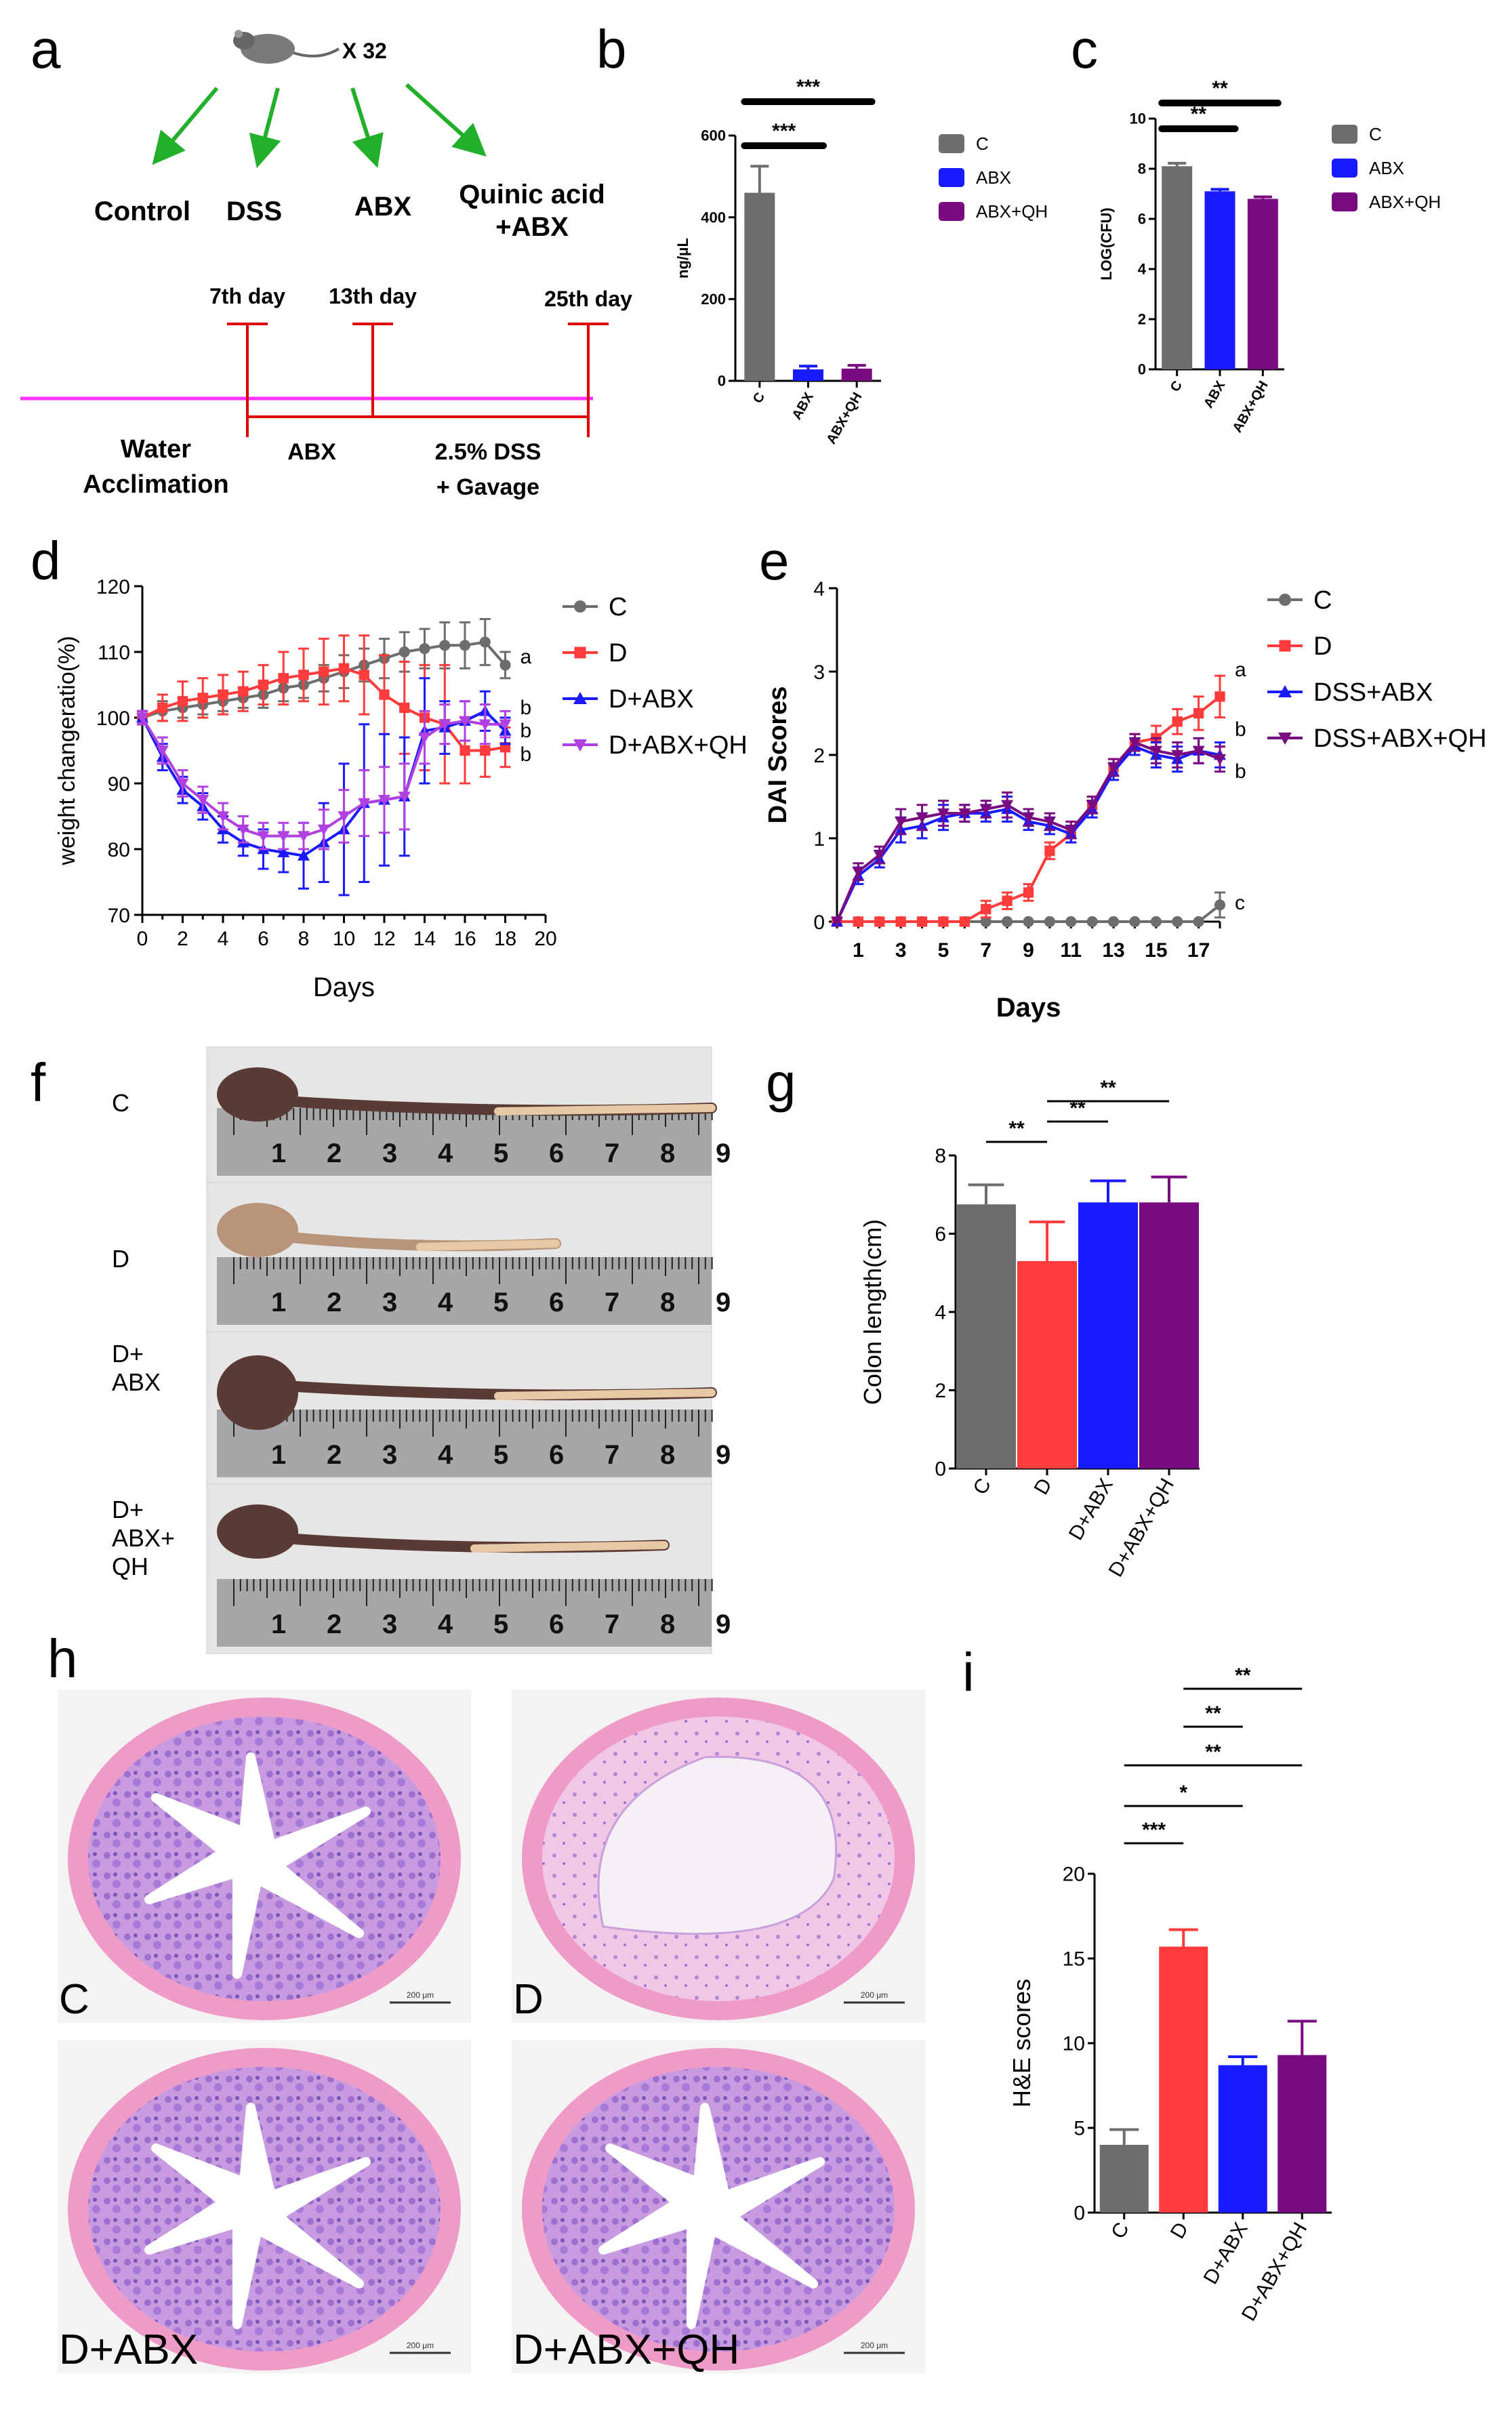 This screenshot has height=2422, width=1512. What do you see at coordinates (901, 951) in the screenshot?
I see `x-tick-label: 3` at bounding box center [901, 951].